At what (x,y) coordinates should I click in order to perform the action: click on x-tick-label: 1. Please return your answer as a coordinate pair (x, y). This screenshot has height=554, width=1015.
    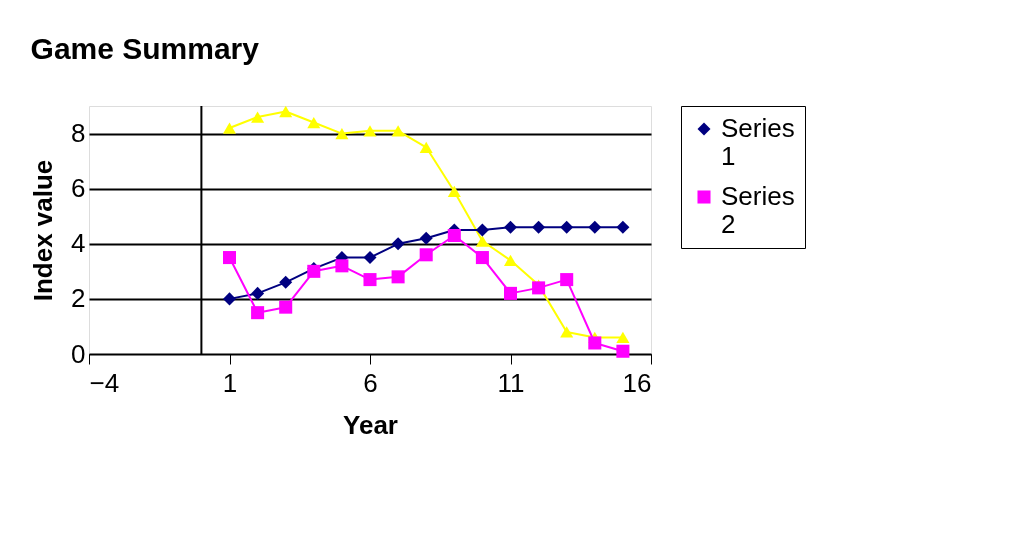
    Looking at the image, I should click on (230, 382).